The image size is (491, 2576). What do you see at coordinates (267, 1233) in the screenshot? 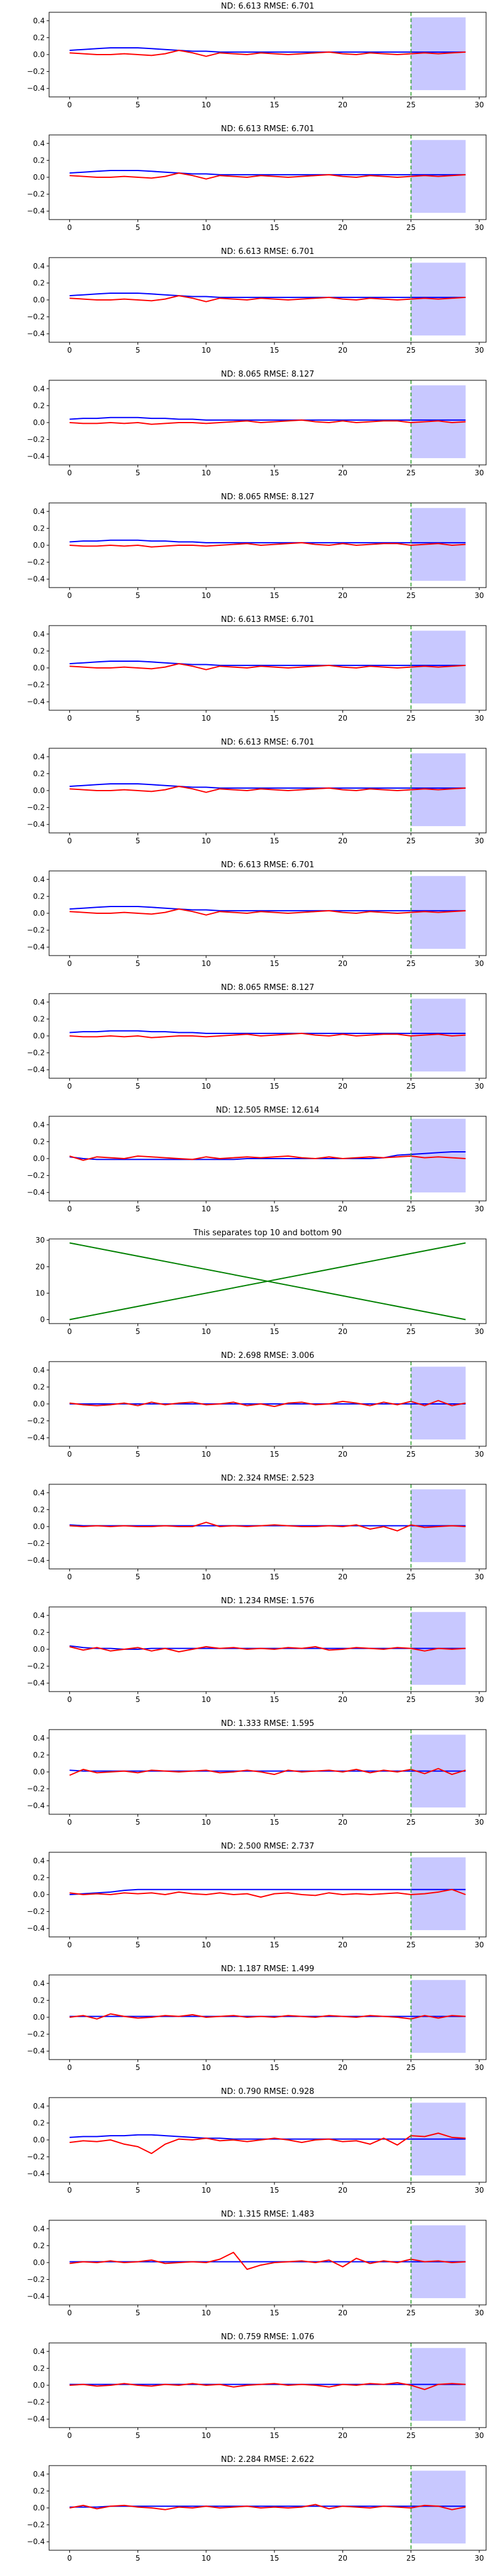
I see `subplot-title: This separates top 10 and bottom 90` at bounding box center [267, 1233].